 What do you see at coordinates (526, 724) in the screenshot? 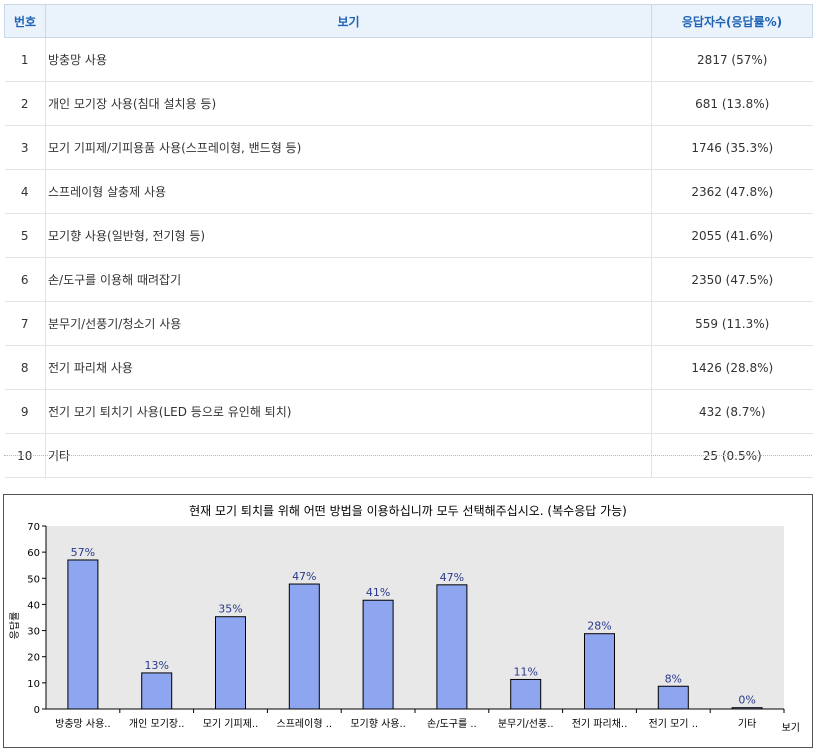
I see `x-tick-label: 분무기/선풍..` at bounding box center [526, 724].